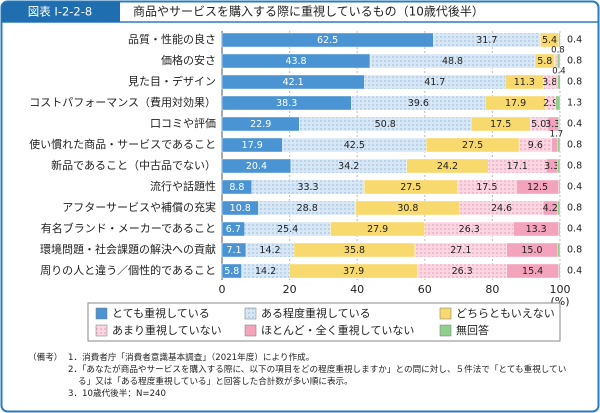 The image size is (600, 413). I want to click on value-label: 30.8, so click(407, 208).